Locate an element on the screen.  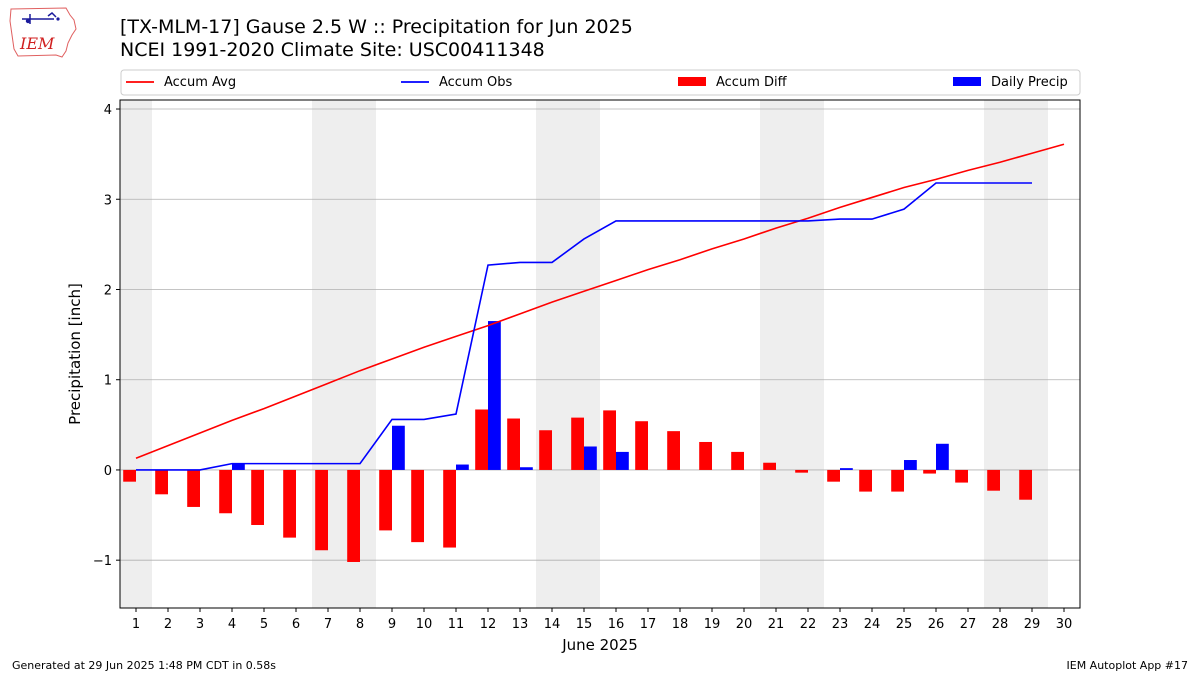
x-tick-label: 8 is located at coordinates (360, 624).